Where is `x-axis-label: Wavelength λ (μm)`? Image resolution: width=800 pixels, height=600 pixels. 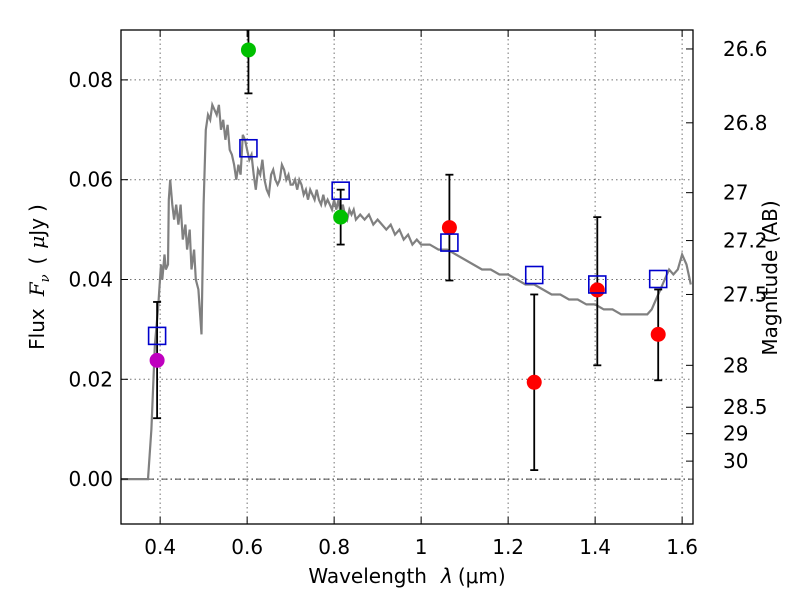
x-axis-label: Wavelength λ (μm) is located at coordinates (406, 576).